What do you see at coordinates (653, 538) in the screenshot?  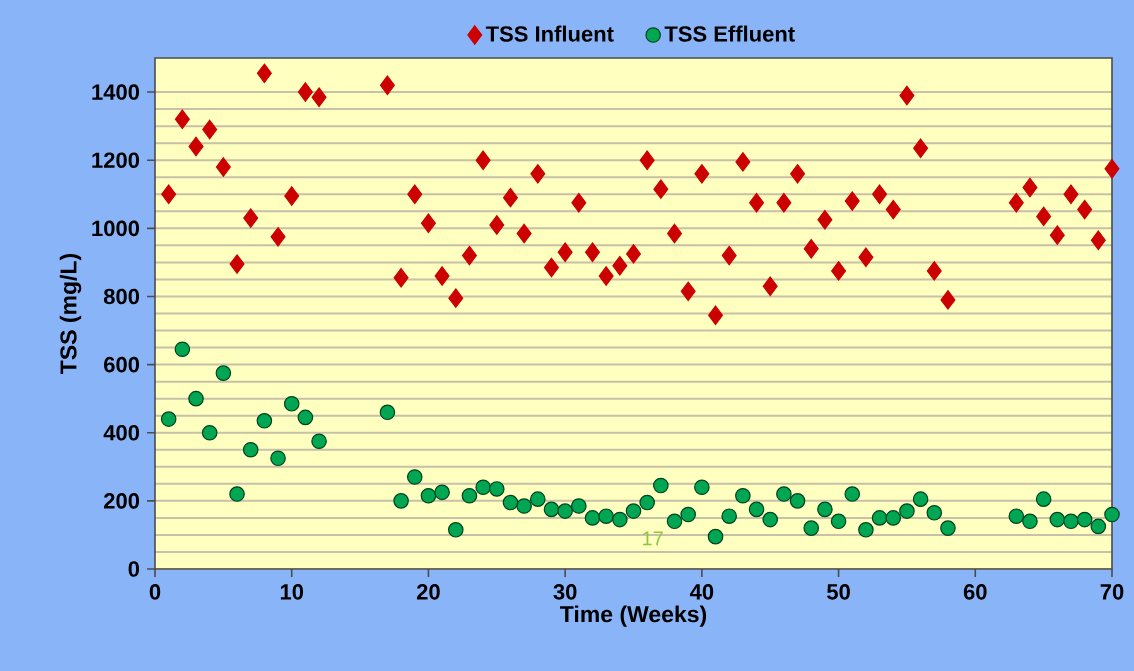 I see `annotation: 17` at bounding box center [653, 538].